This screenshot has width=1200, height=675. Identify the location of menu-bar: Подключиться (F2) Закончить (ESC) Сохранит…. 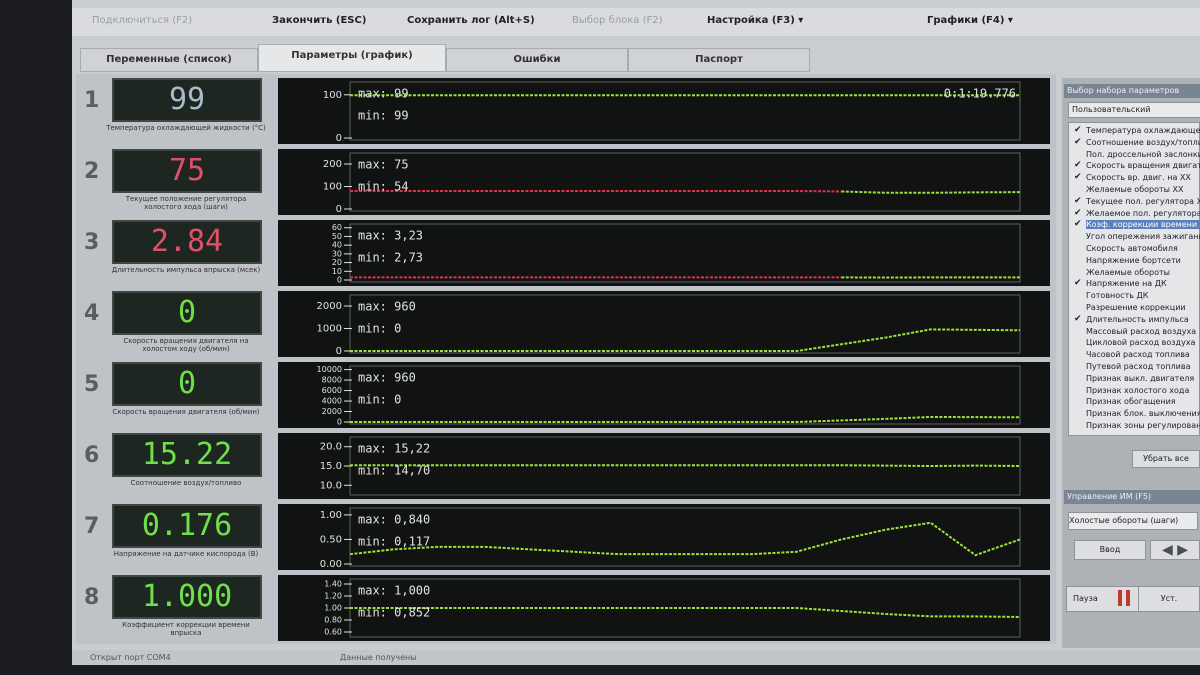
(636, 22).